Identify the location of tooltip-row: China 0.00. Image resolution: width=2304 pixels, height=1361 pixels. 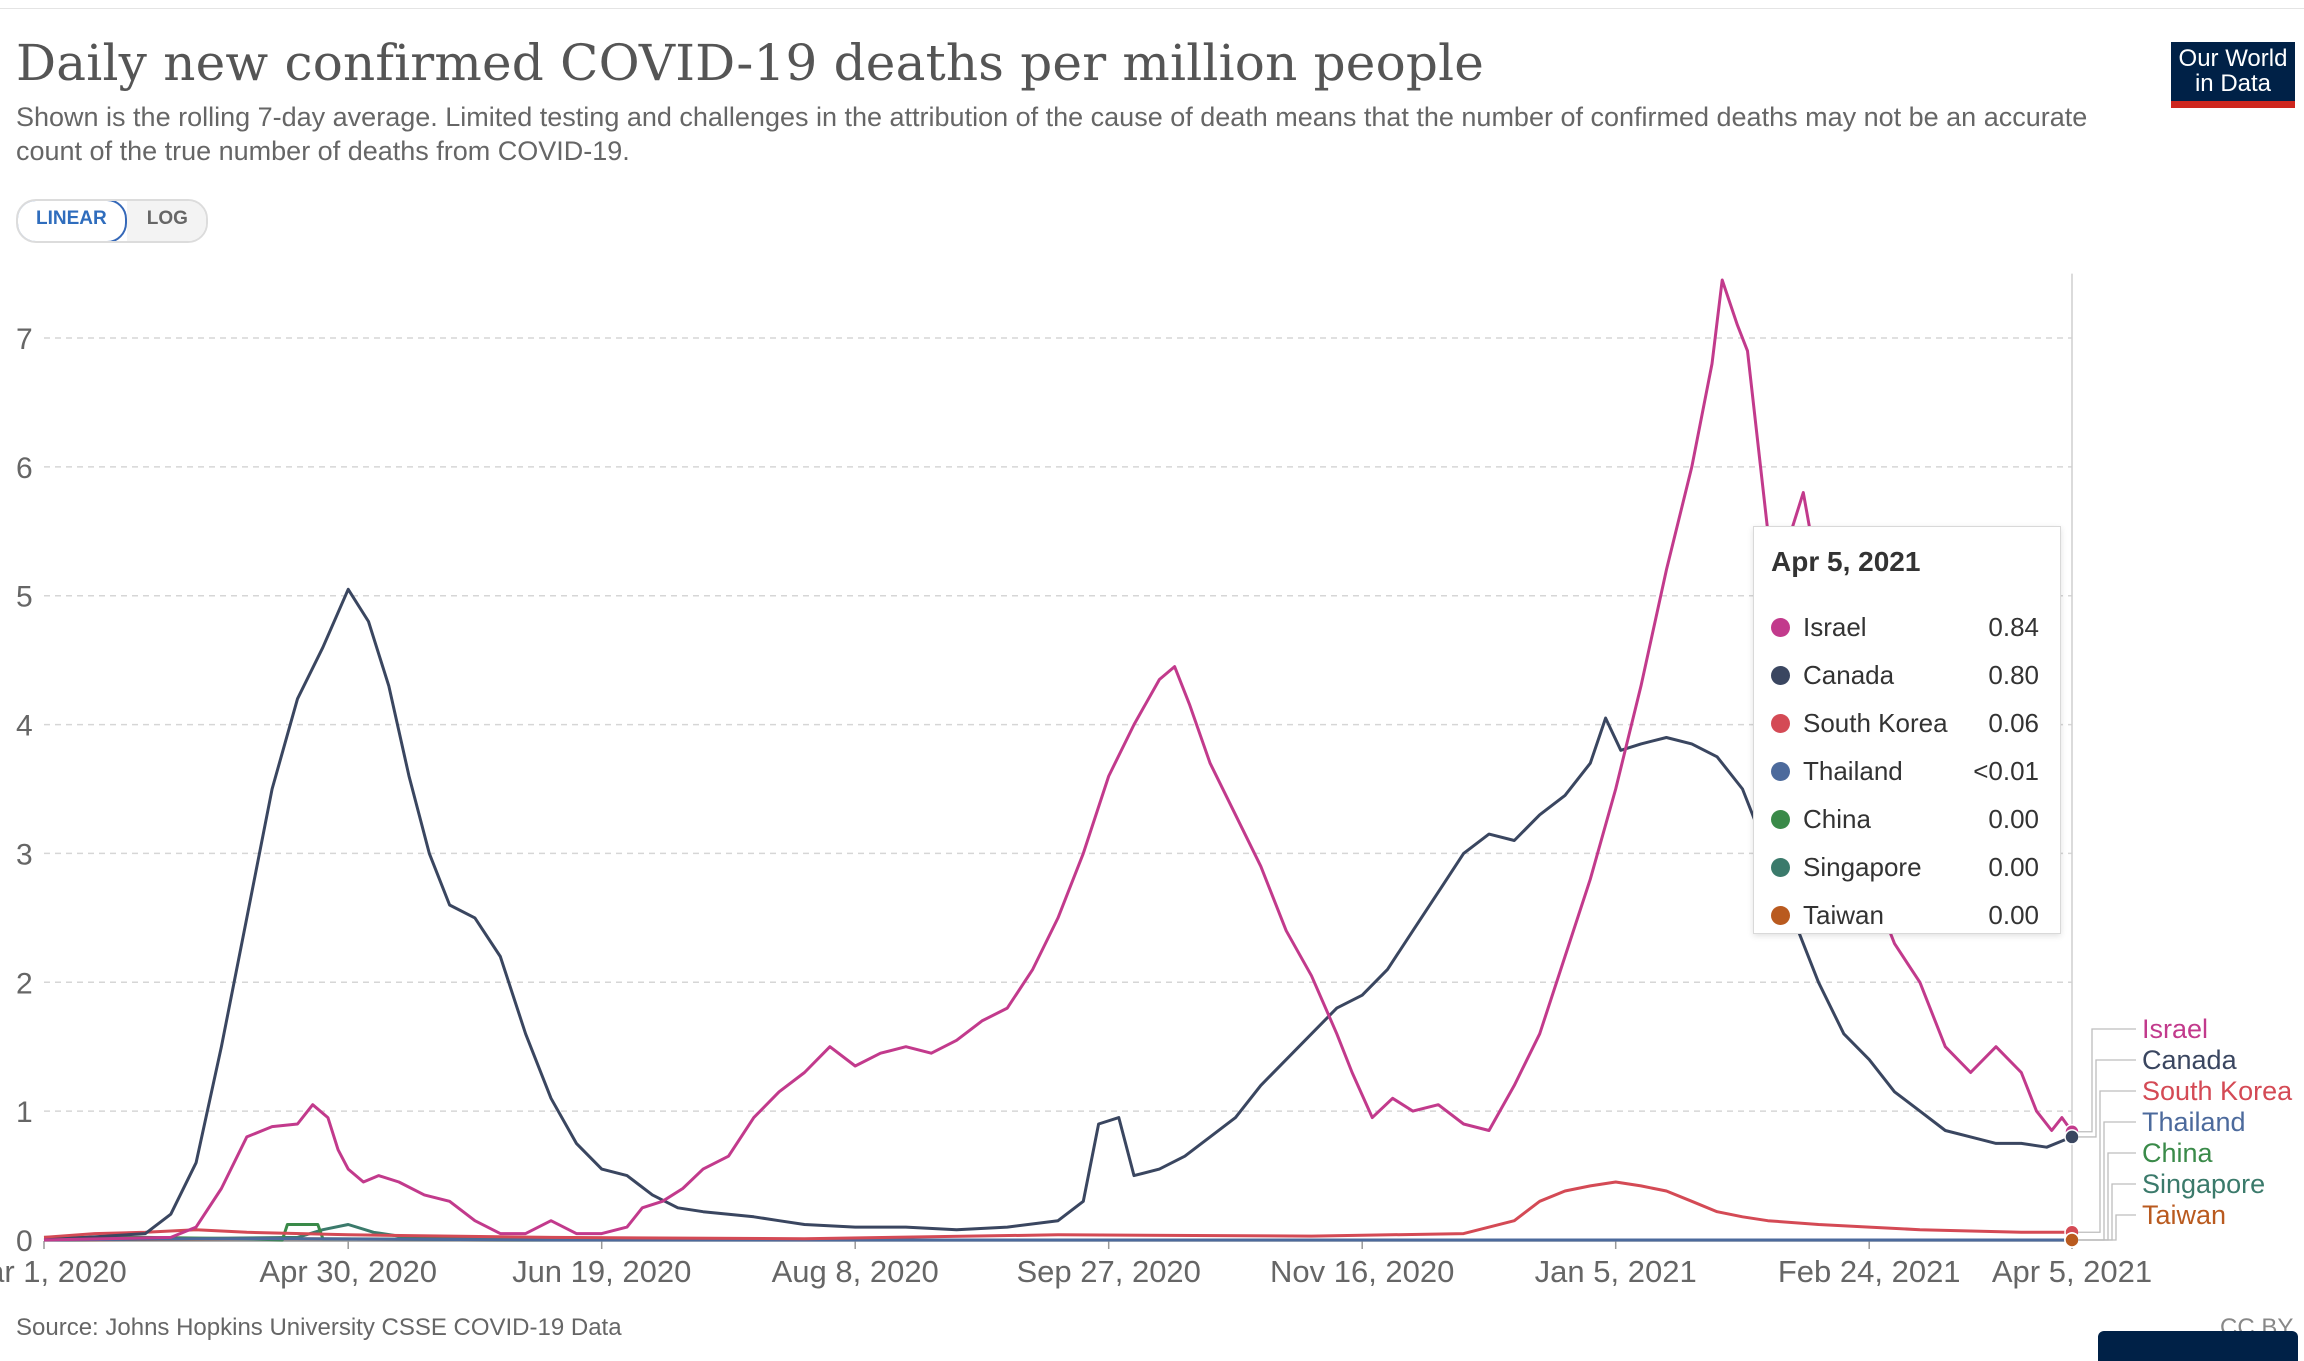
(1911, 821).